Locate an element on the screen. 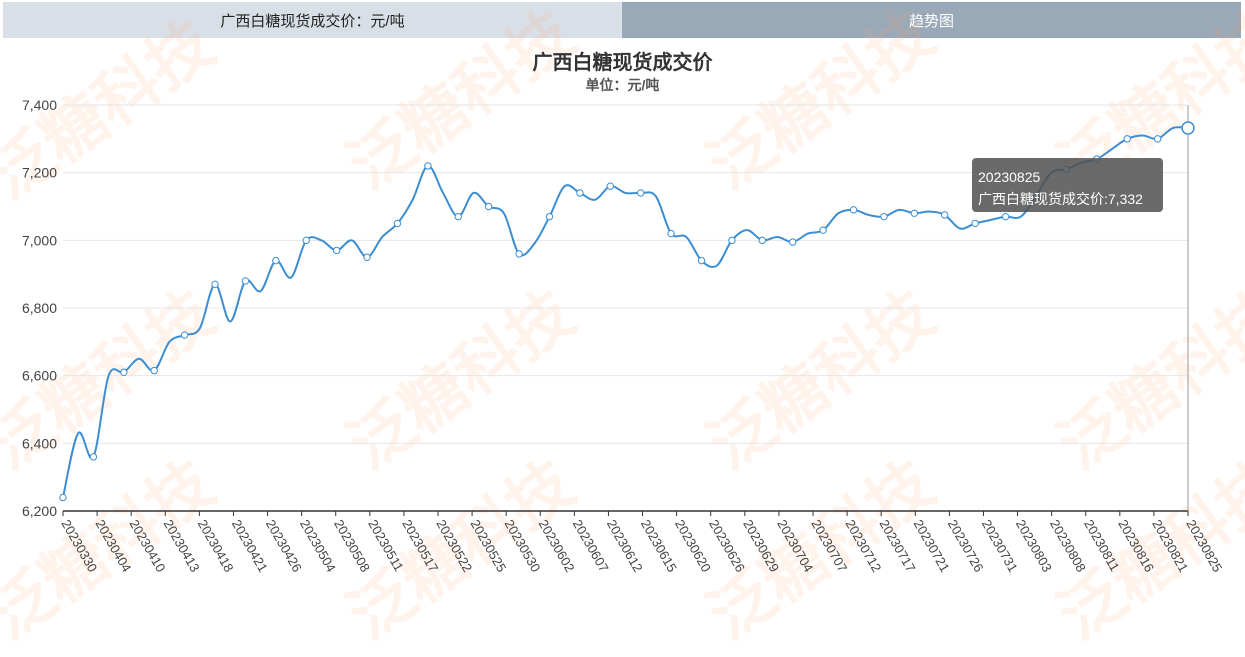  y-tick-label: 6,400 is located at coordinates (39, 443).